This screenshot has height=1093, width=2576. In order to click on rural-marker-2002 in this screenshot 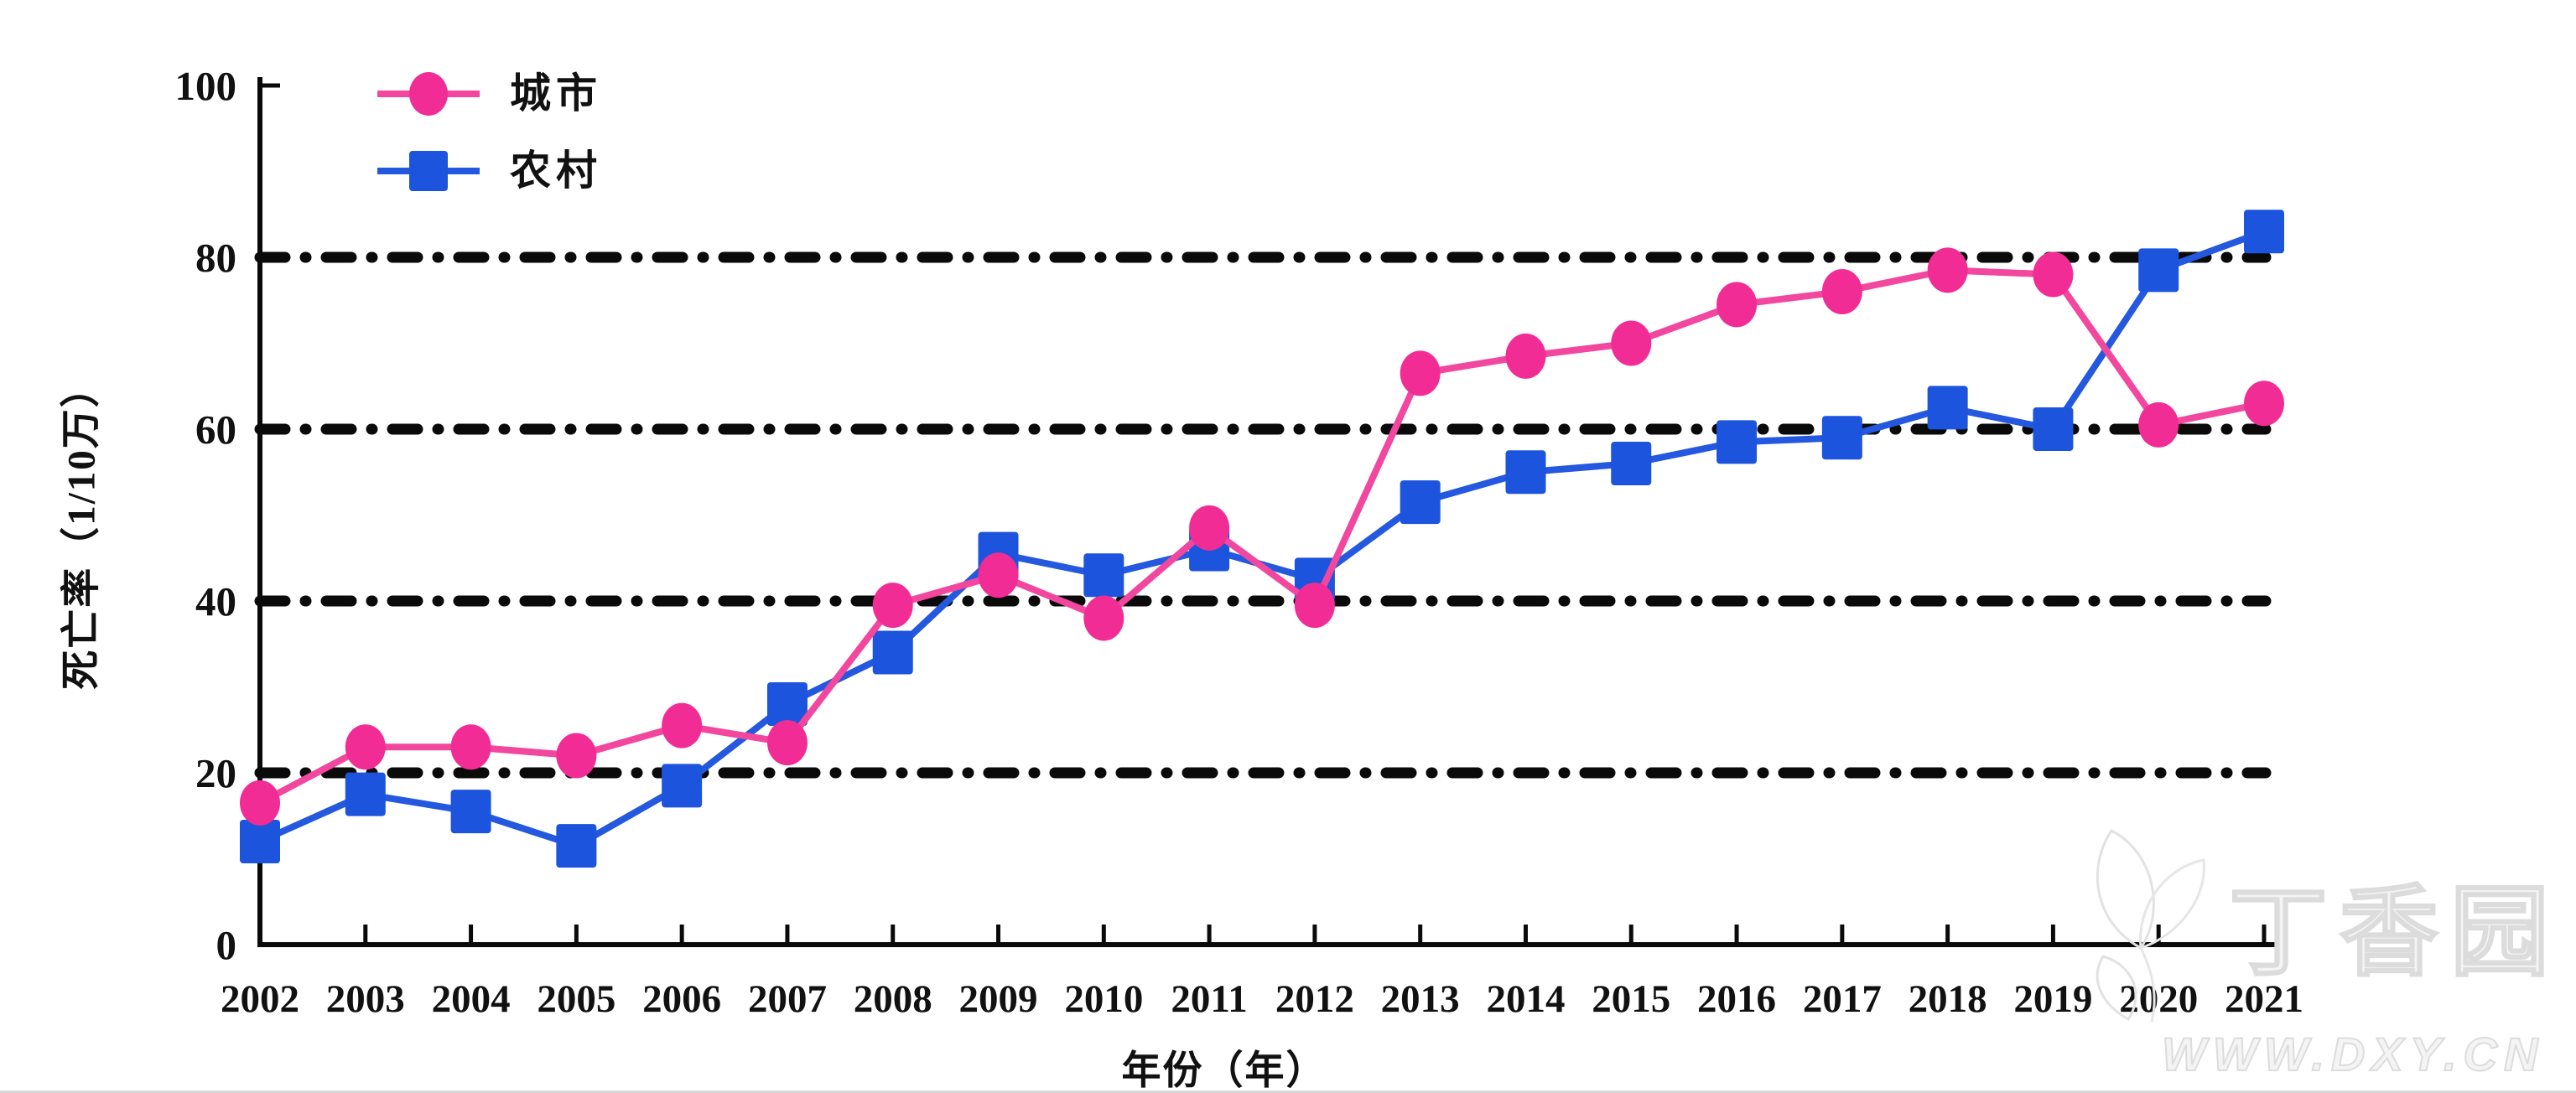, I will do `click(260, 841)`.